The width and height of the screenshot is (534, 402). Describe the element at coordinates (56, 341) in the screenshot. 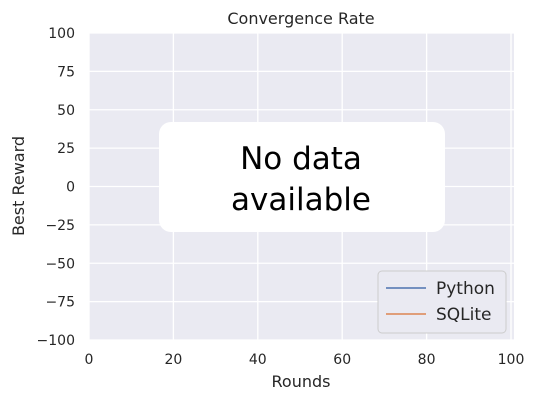

I see `y-tick-label: −100` at that location.